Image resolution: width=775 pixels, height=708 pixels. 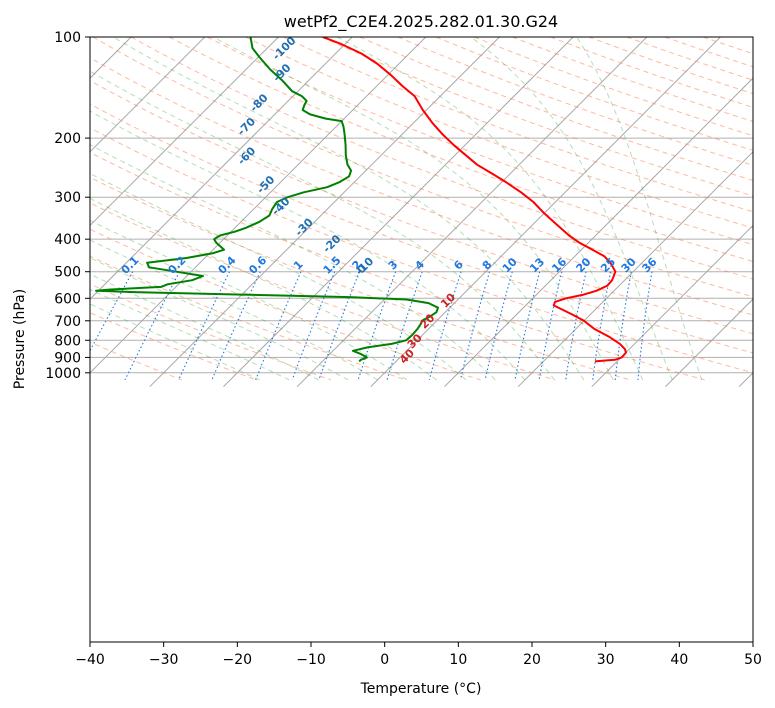 I want to click on y-tick-label: 500, so click(x=67, y=273).